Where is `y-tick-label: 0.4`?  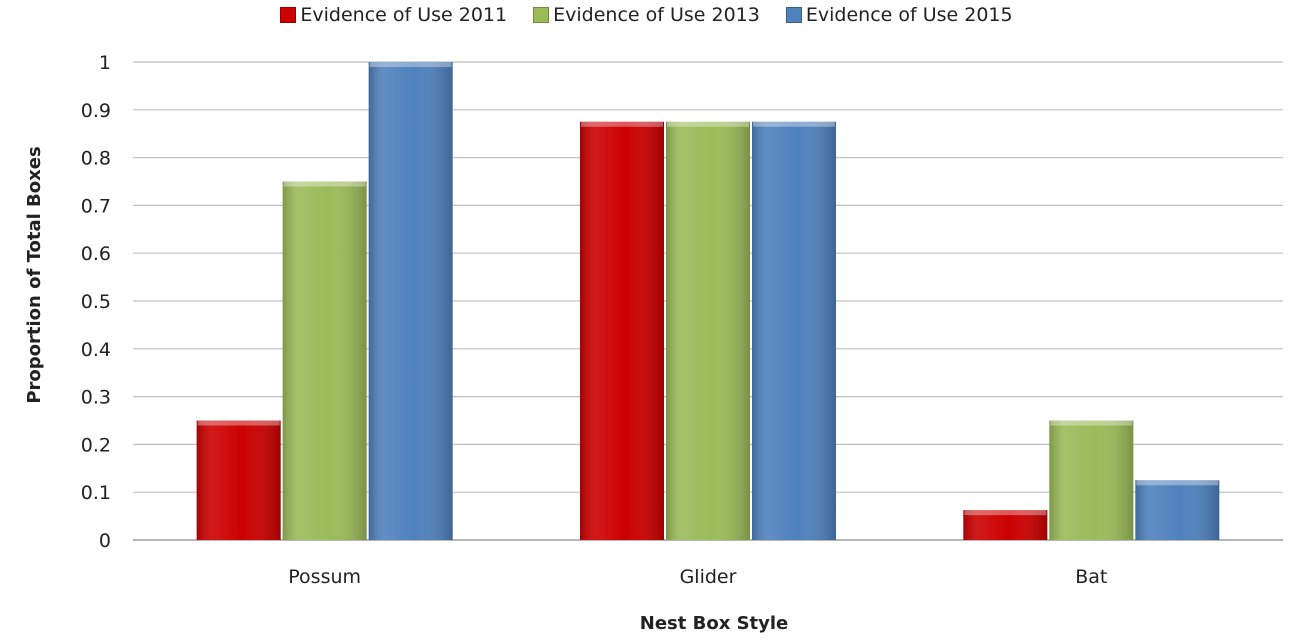 y-tick-label: 0.4 is located at coordinates (96, 350).